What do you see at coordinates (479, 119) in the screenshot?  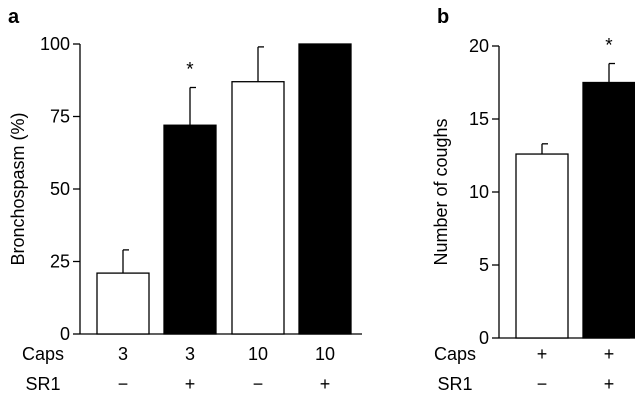 I see `panel-b-y-tick-label: 15` at bounding box center [479, 119].